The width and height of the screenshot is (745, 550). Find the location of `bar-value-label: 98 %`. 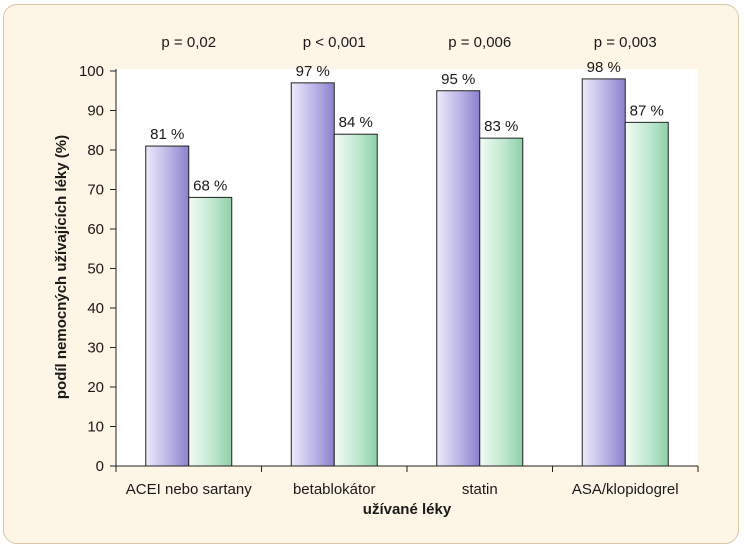

bar-value-label: 98 % is located at coordinates (604, 67).